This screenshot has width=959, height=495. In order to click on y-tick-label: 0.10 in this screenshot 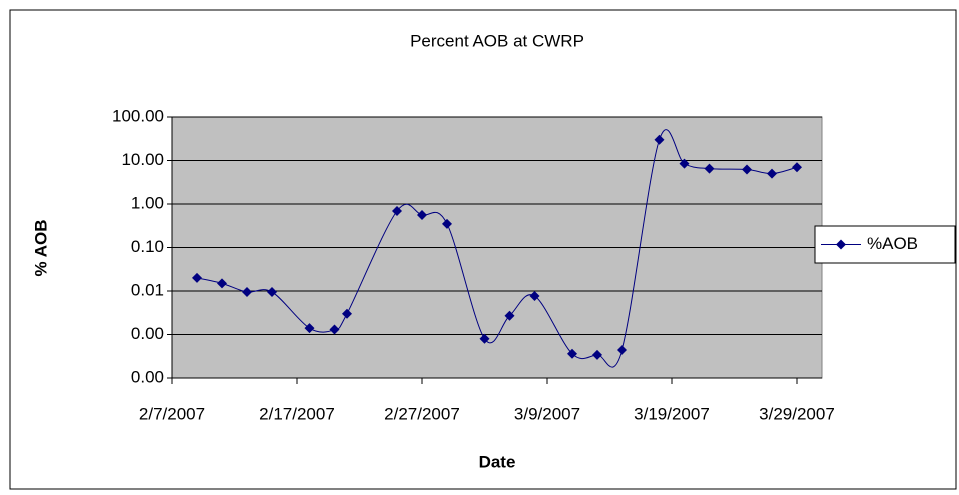, I will do `click(147, 246)`.